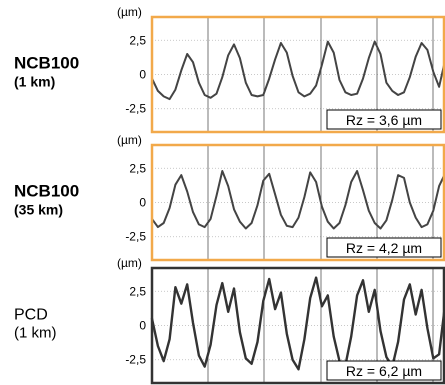  Describe the element at coordinates (38, 210) in the screenshot. I see `row-label-sub: (35 km)` at that location.